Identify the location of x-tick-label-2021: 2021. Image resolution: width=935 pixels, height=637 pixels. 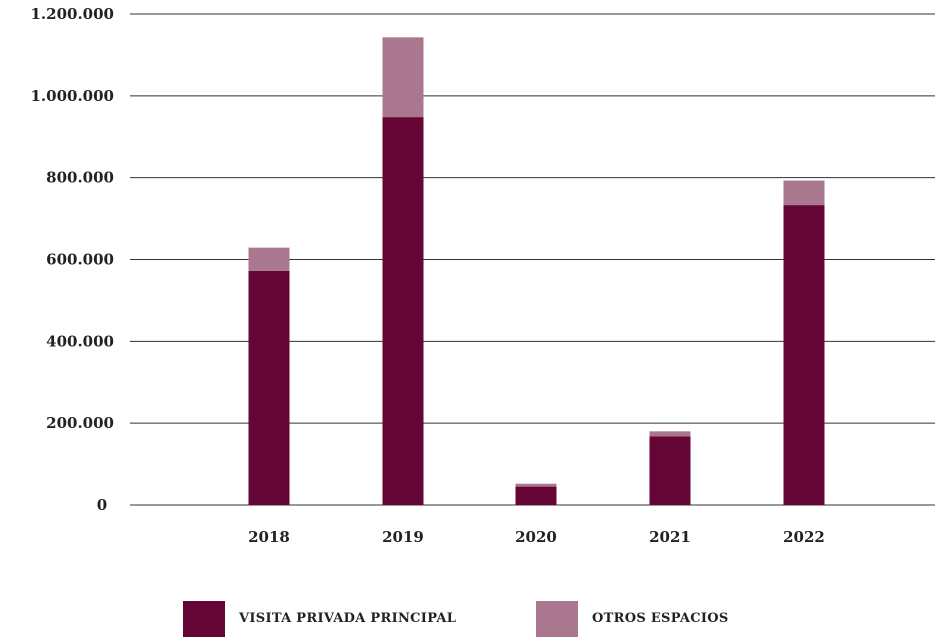
(670, 537).